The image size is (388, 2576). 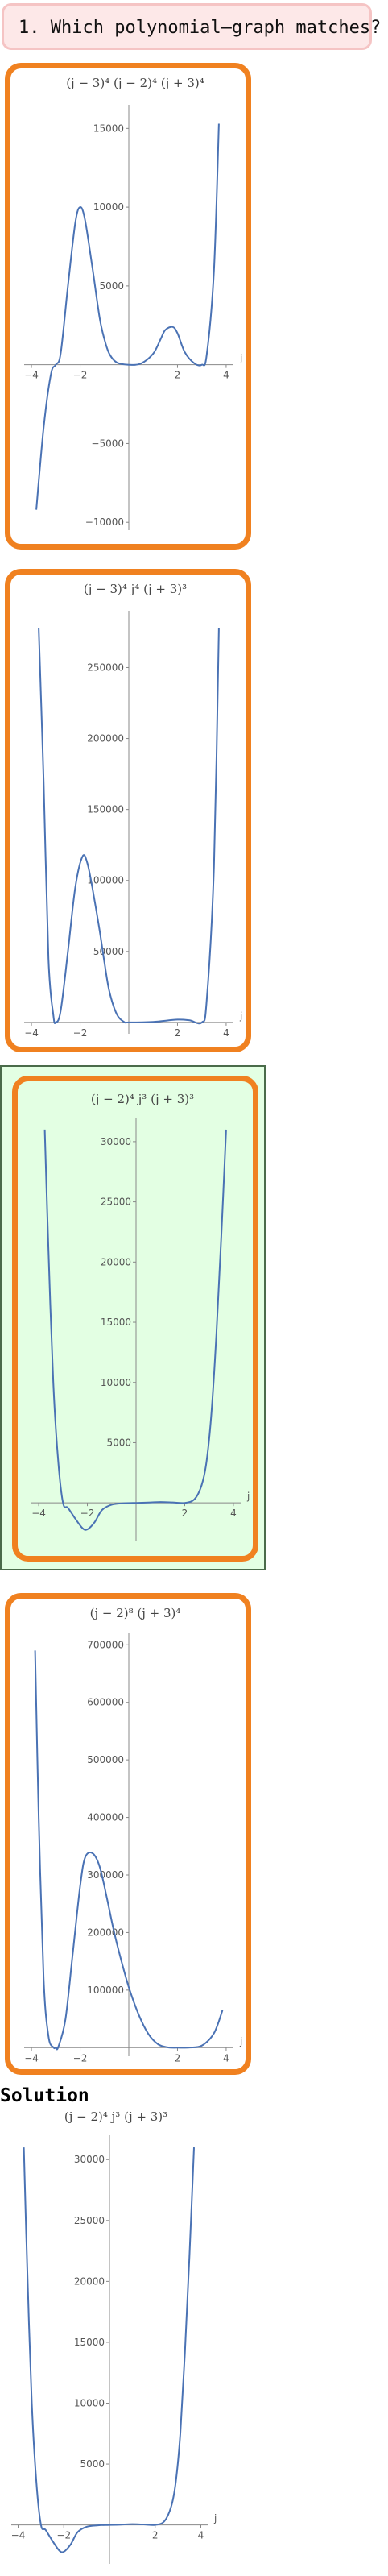 What do you see at coordinates (105, 1644) in the screenshot?
I see `y-tick-label: 700000` at bounding box center [105, 1644].